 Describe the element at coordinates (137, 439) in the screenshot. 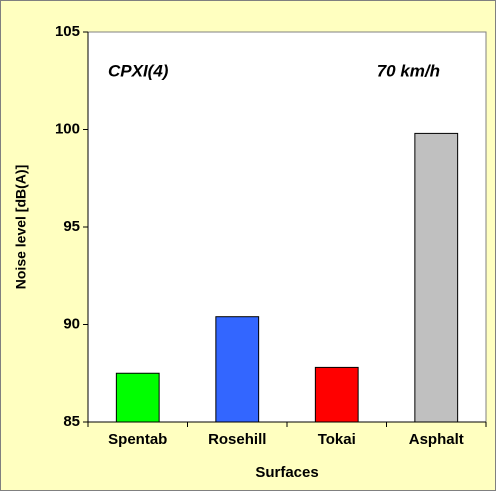

I see `x-tick-label: Spentab` at that location.